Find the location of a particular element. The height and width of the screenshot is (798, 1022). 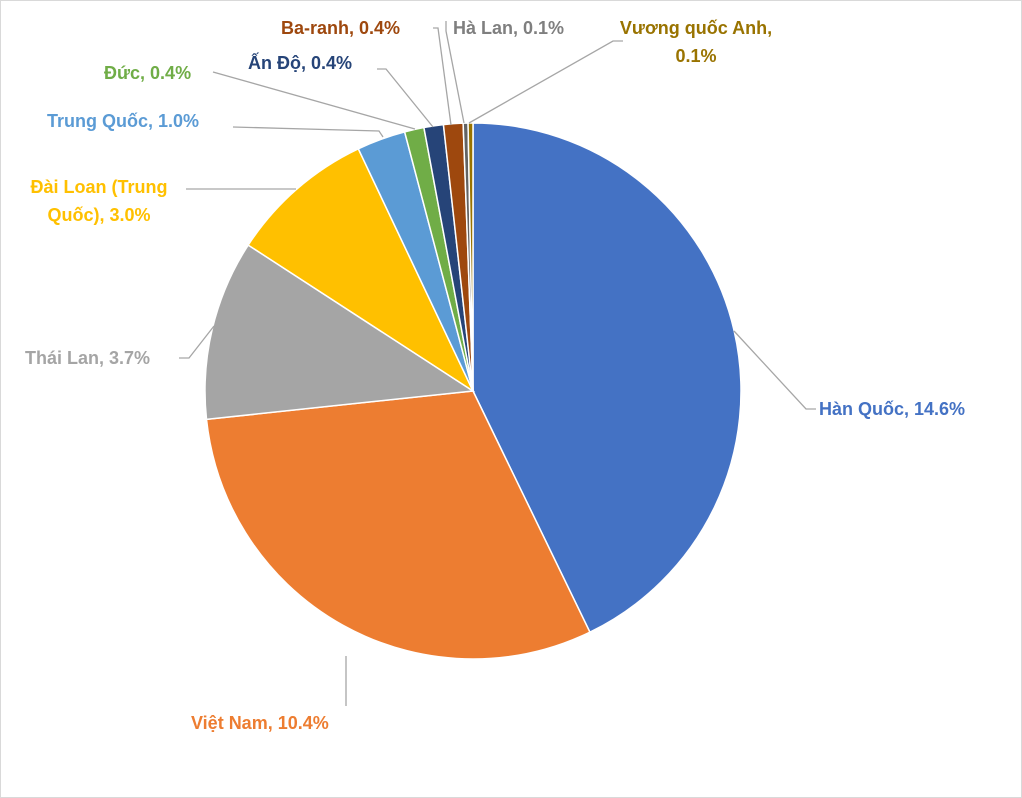

data-label: Đức, 0.4% is located at coordinates (148, 73).